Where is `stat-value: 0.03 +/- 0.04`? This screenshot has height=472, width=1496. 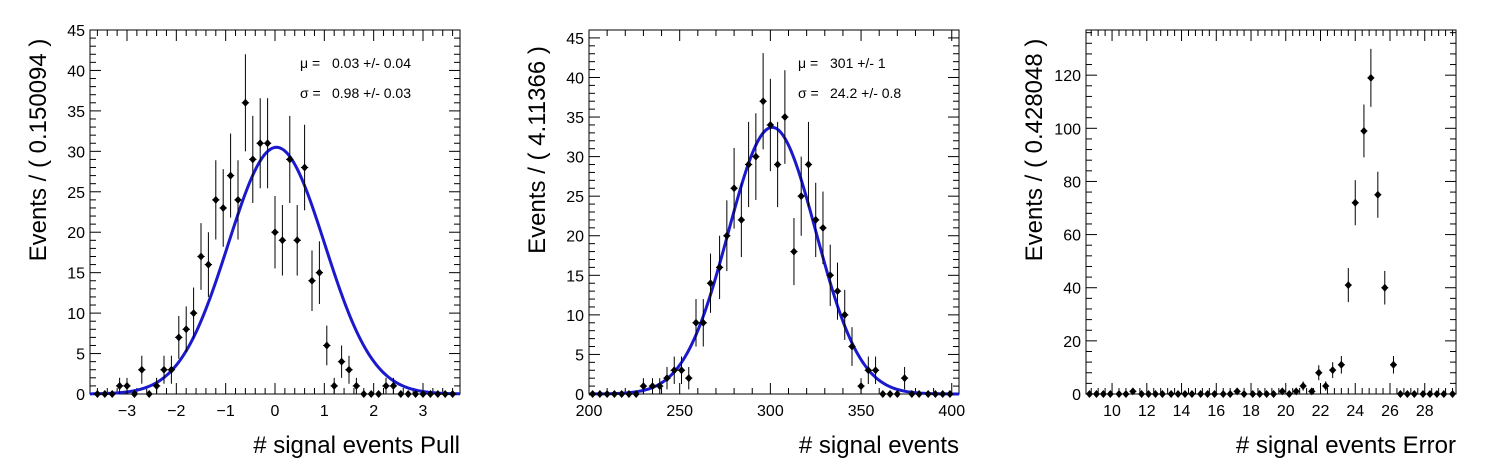
stat-value: 0.03 +/- 0.04 is located at coordinates (371, 63).